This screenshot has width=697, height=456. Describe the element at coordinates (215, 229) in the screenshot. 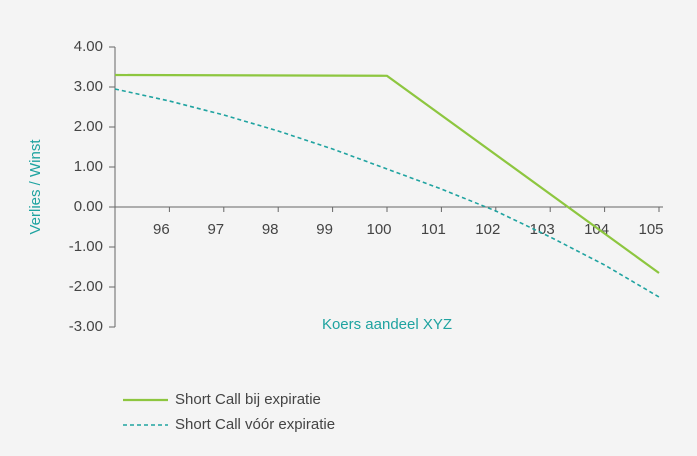

I see `x-tick-label: 97` at that location.